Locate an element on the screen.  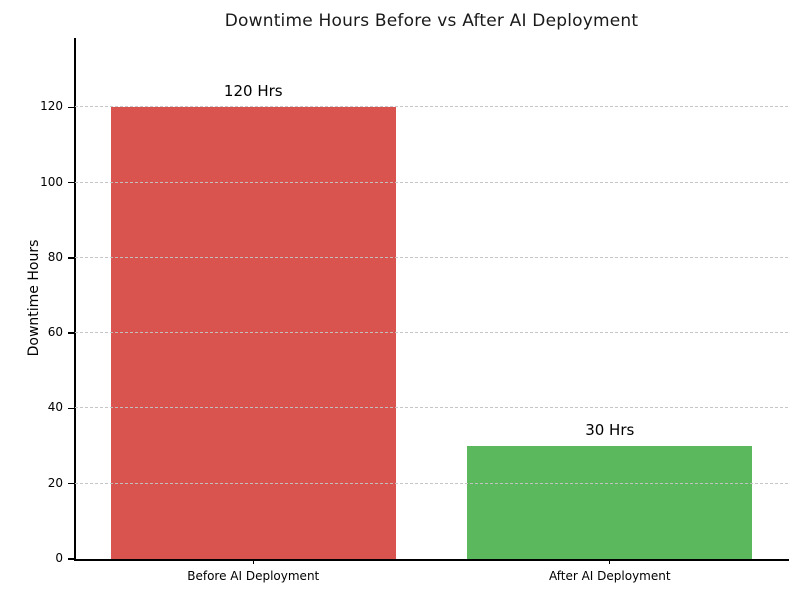
y-tick-label: 60 is located at coordinates (55, 332).